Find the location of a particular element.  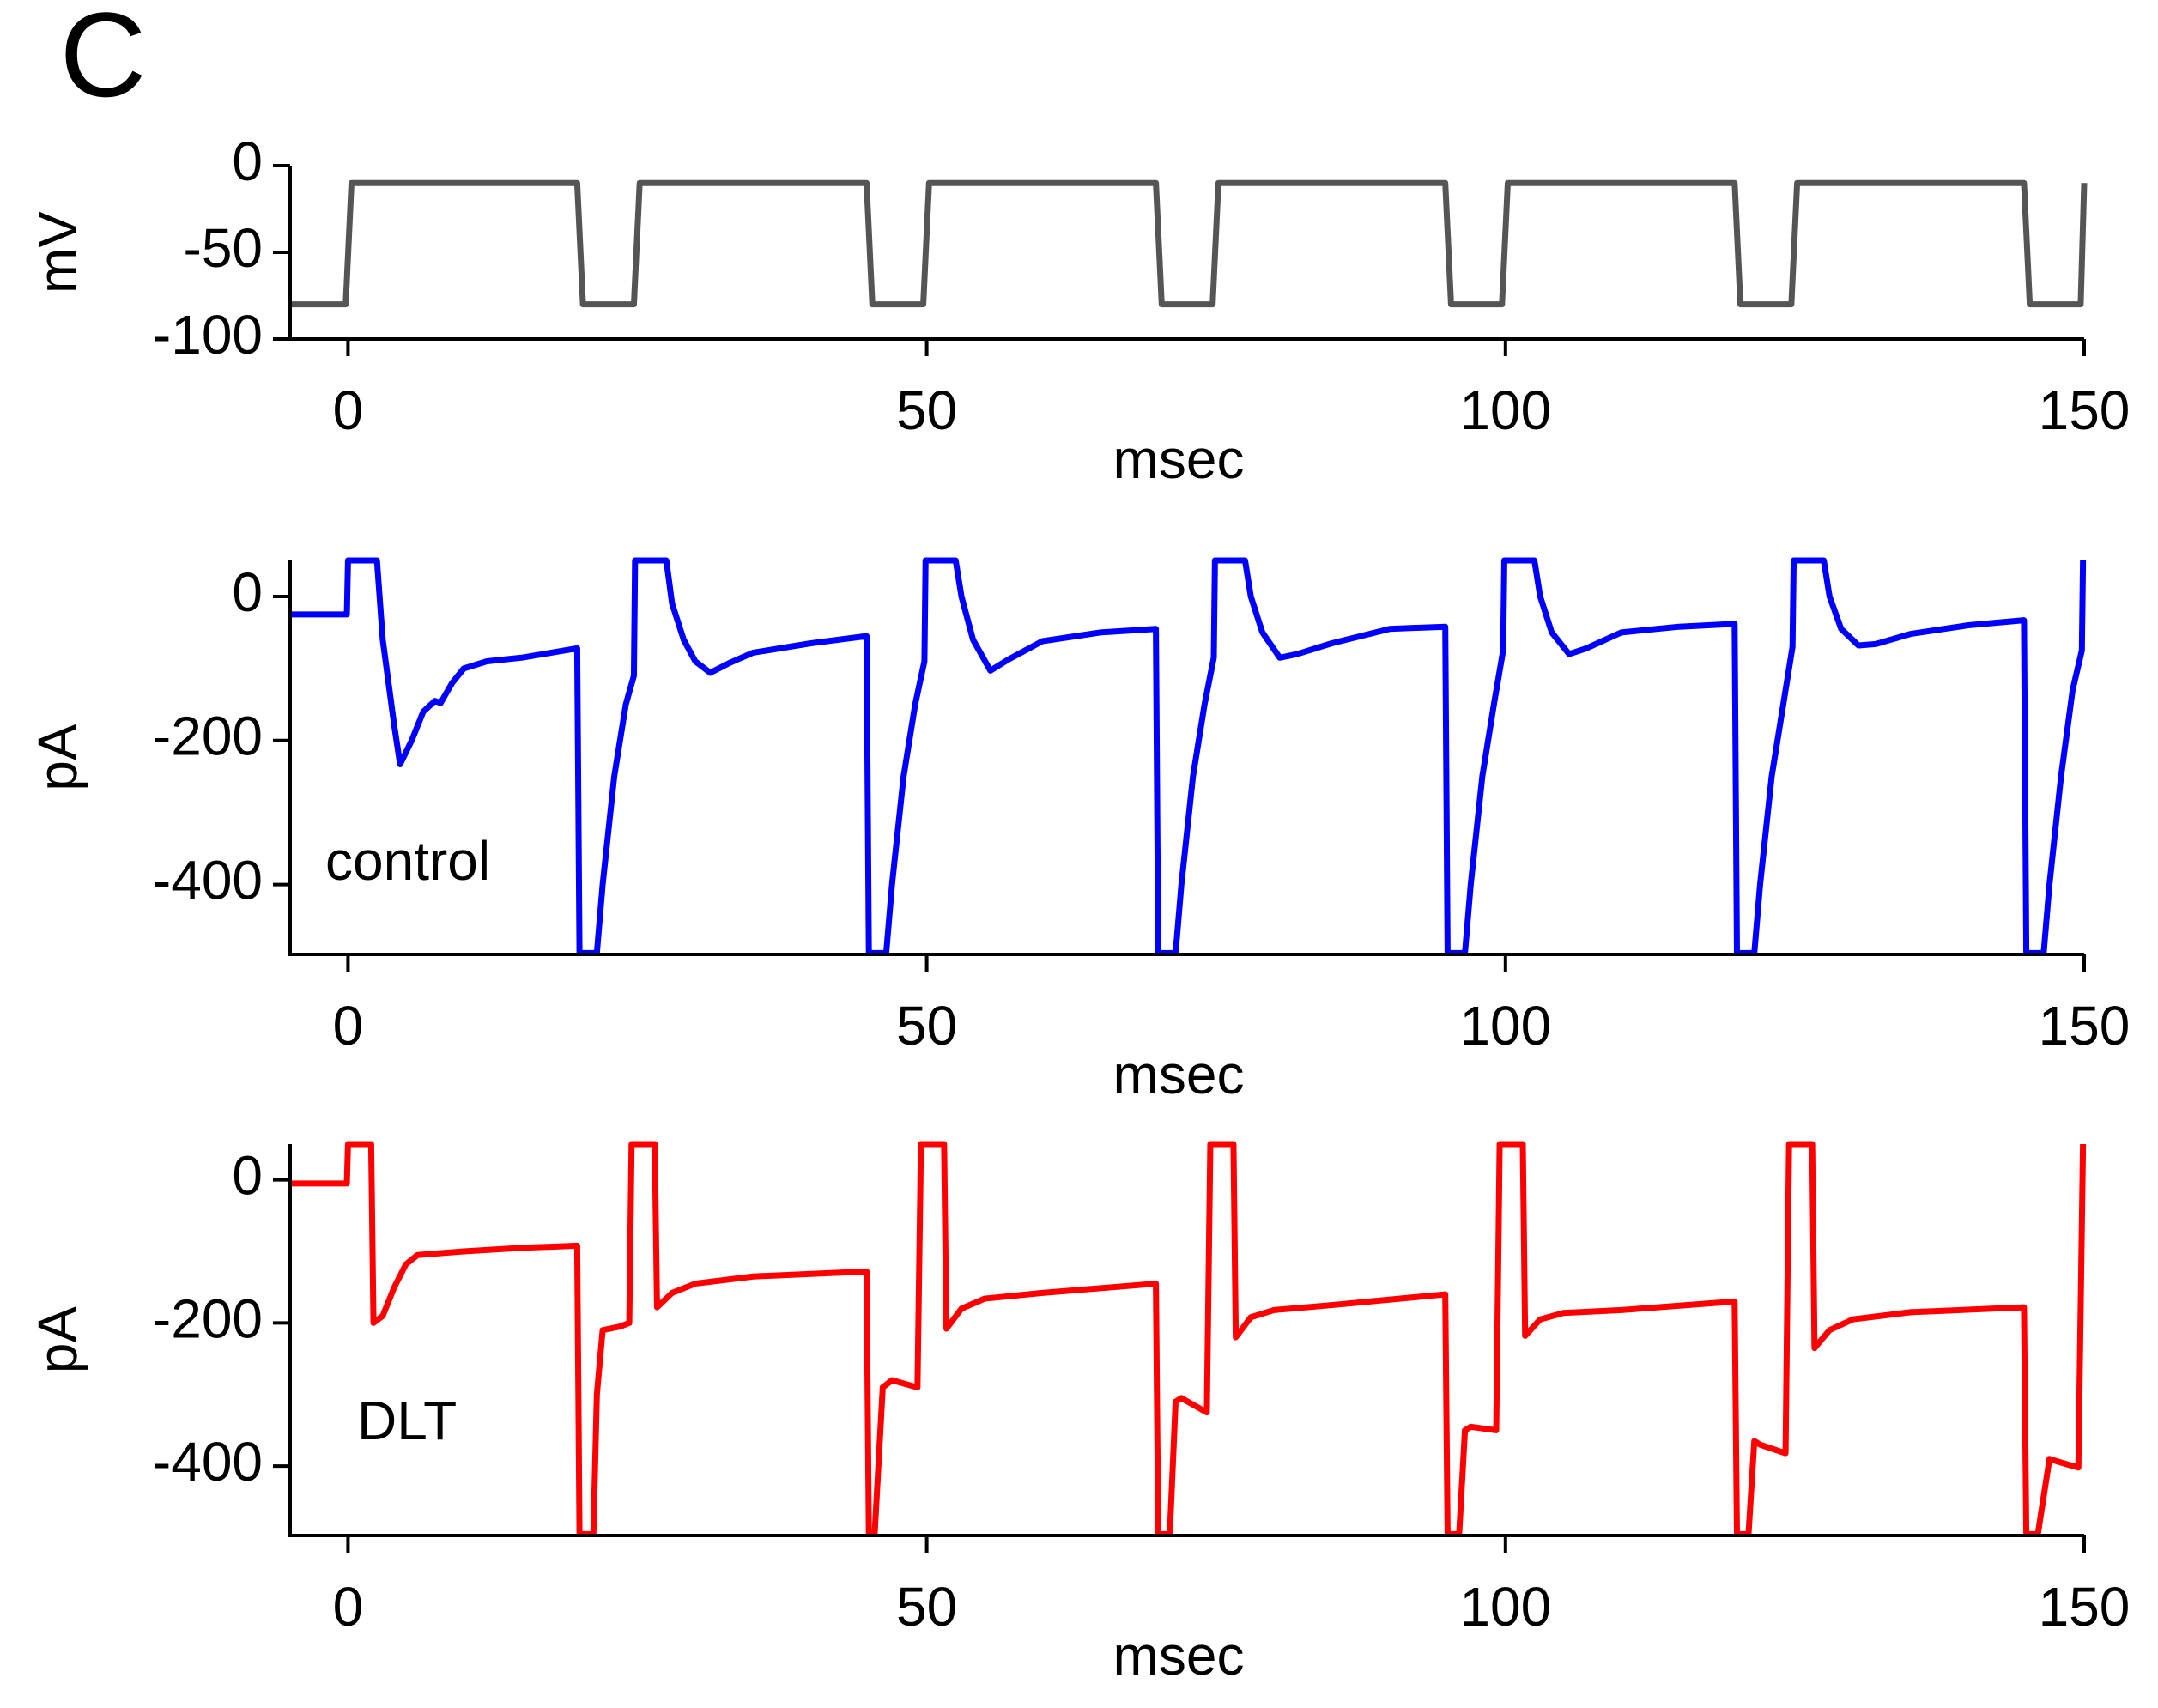

y-axis-label: mV is located at coordinates (57, 253).